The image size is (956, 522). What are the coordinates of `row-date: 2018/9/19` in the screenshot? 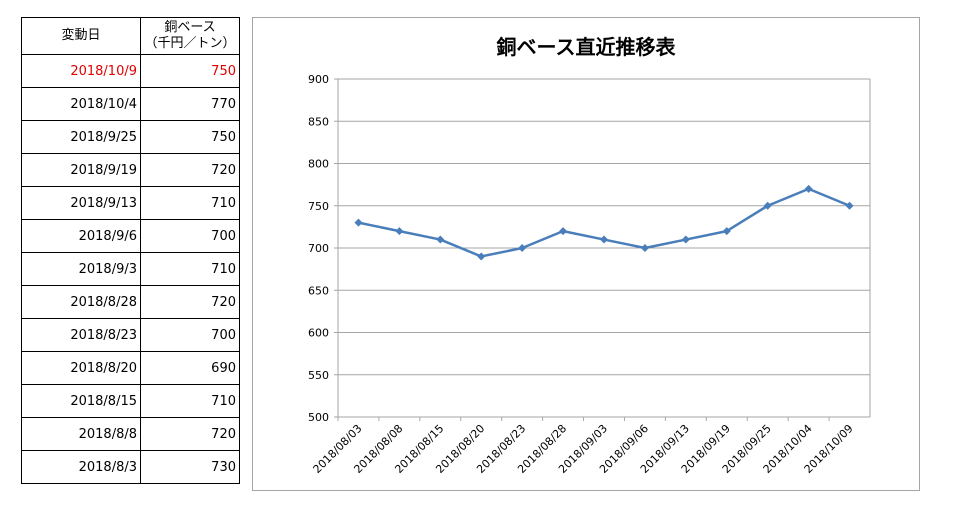 It's located at (81, 170).